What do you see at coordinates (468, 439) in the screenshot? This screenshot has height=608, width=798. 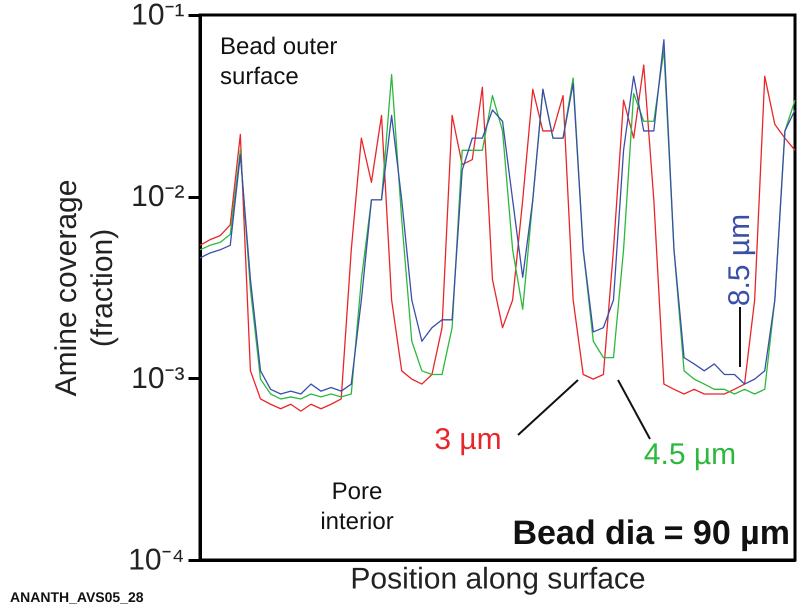 I see `series-label: 3 µm` at bounding box center [468, 439].